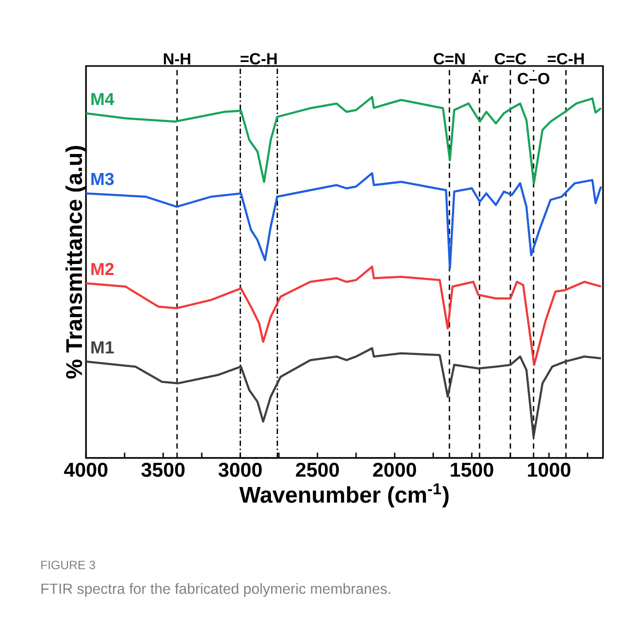  What do you see at coordinates (86, 469) in the screenshot?
I see `x-tick-label: 4000` at bounding box center [86, 469].